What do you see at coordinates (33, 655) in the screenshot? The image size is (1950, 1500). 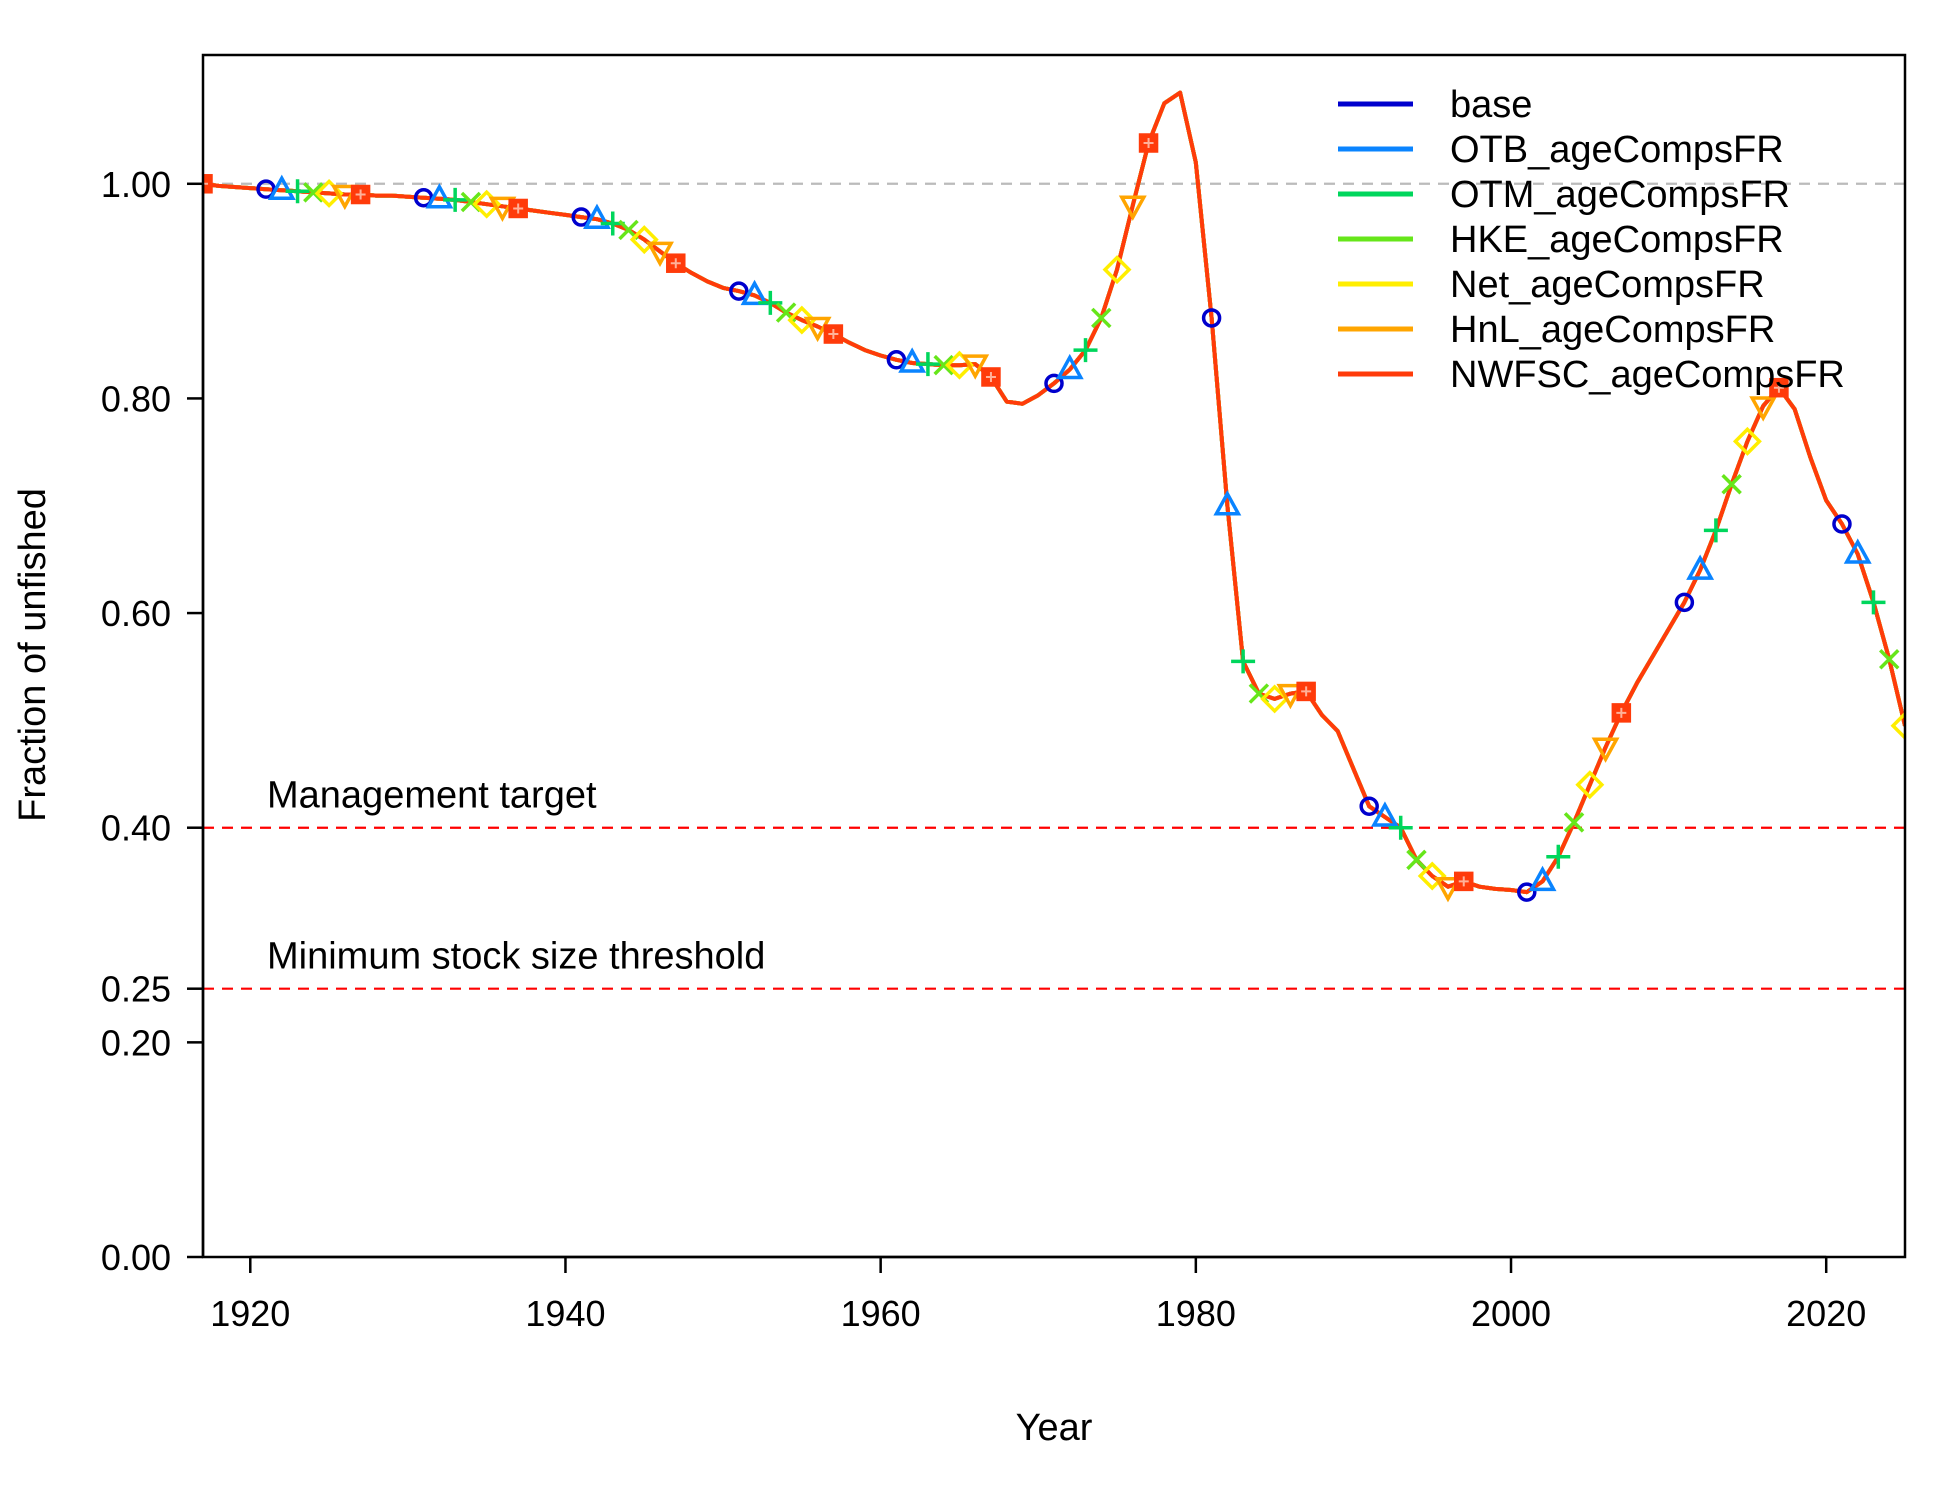 I see `y-axis-title: Fraction of unfished` at bounding box center [33, 655].